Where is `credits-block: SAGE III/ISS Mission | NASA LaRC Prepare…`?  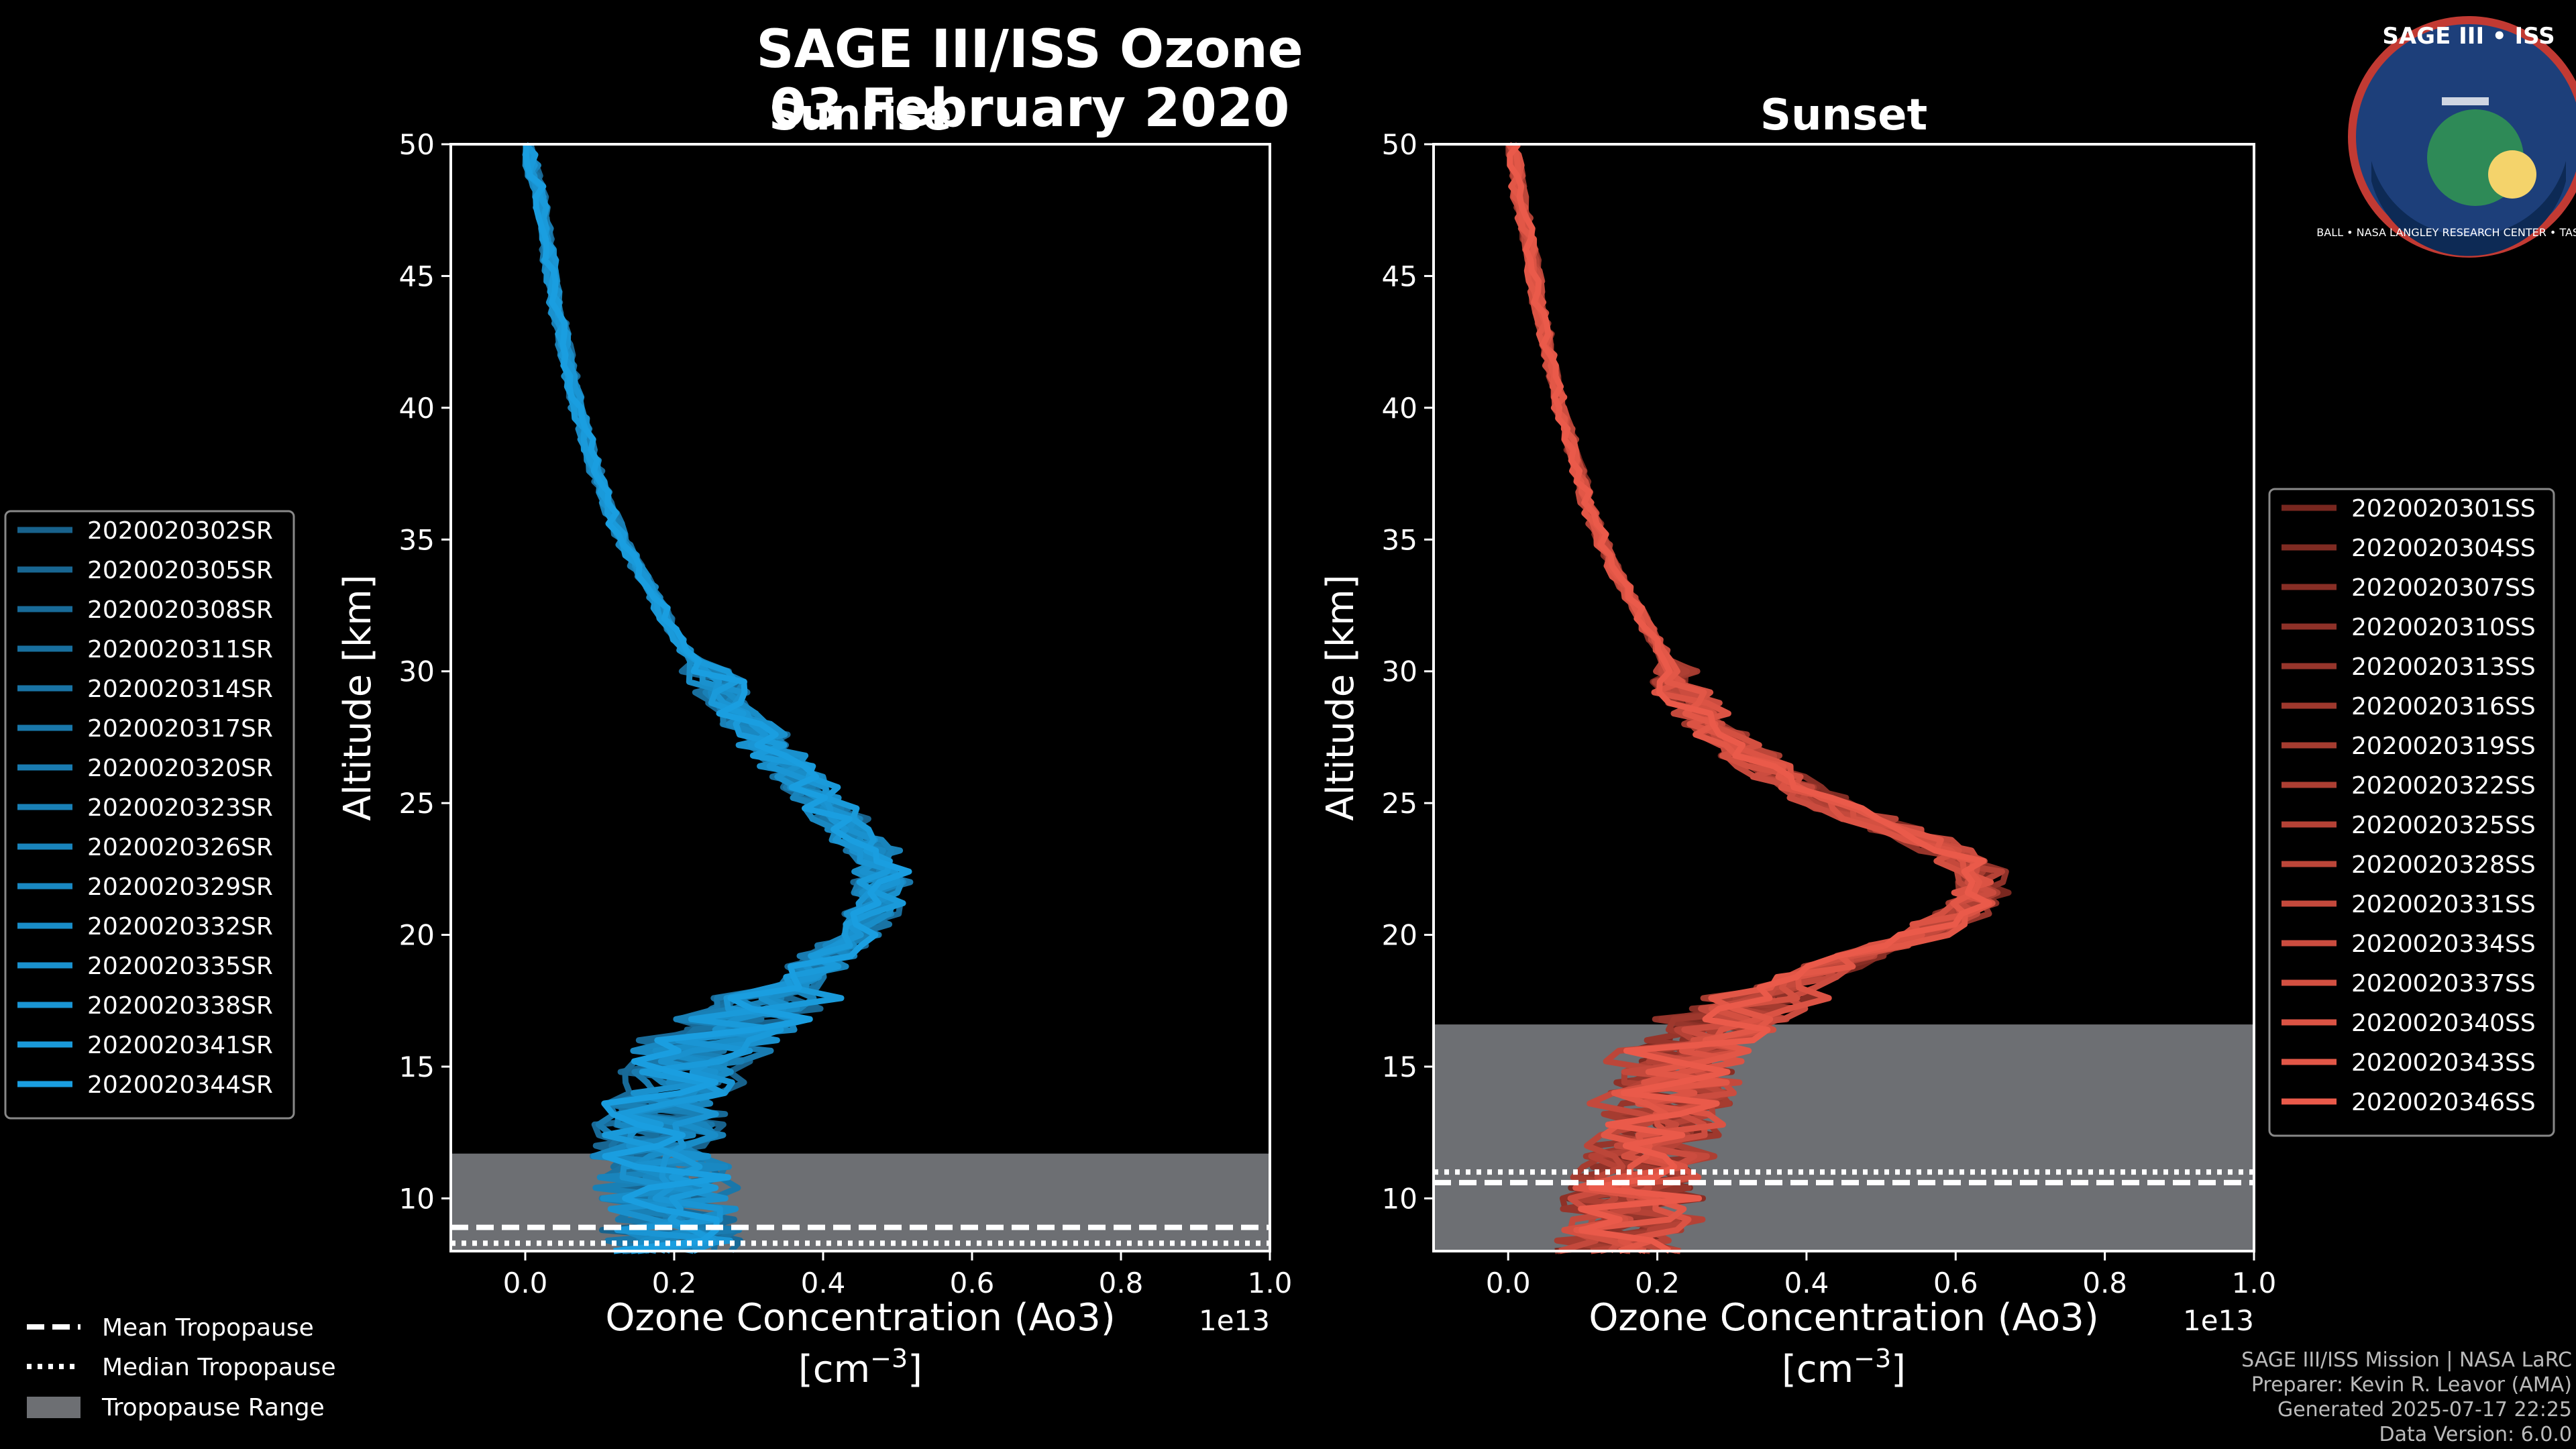
credits-block: SAGE III/ISS Mission | NASA LaRC Prepare… is located at coordinates (2406, 1397).